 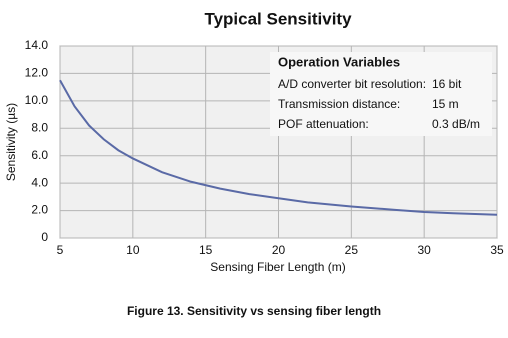 What do you see at coordinates (37, 45) in the screenshot?
I see `y-tick-label: 14.0` at bounding box center [37, 45].